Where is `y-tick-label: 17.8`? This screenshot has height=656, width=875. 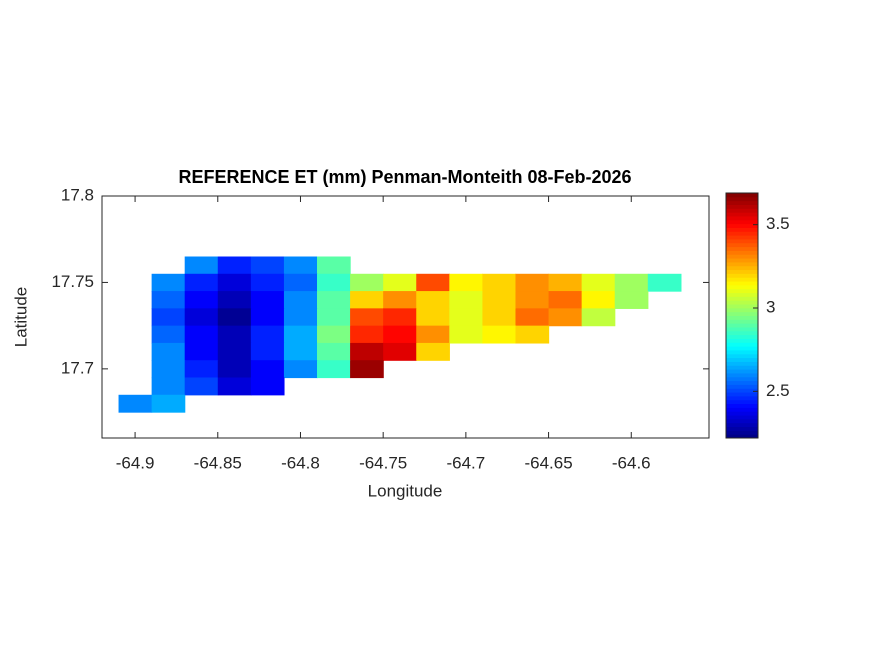 y-tick-label: 17.8 is located at coordinates (77, 194).